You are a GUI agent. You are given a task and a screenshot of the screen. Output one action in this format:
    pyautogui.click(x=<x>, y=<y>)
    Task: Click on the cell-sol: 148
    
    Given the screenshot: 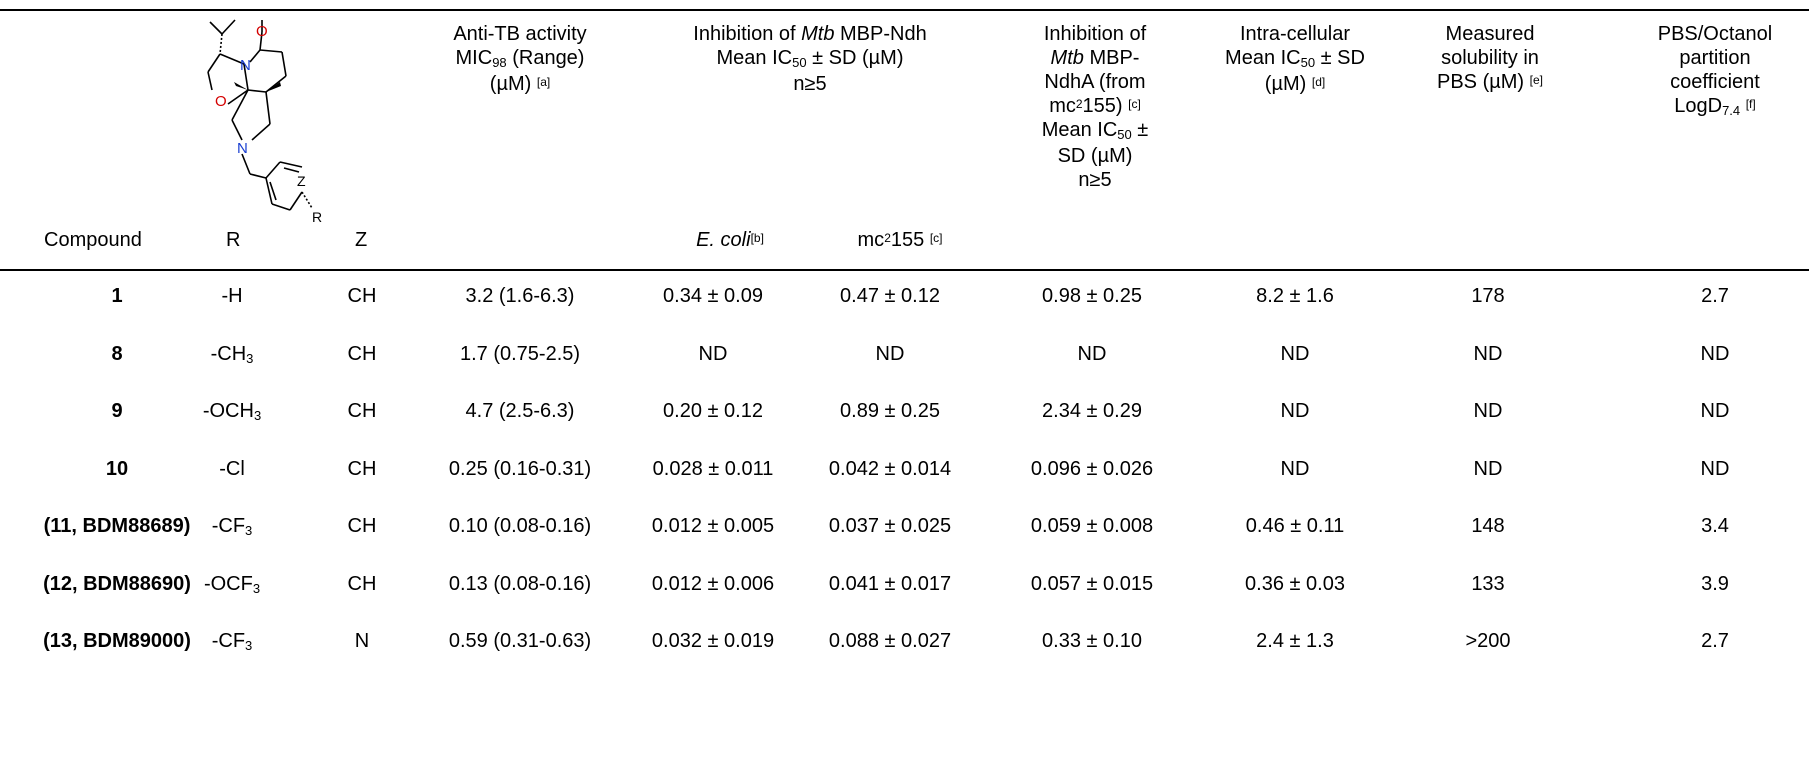 What is the action you would take?
    pyautogui.click(x=1487, y=526)
    